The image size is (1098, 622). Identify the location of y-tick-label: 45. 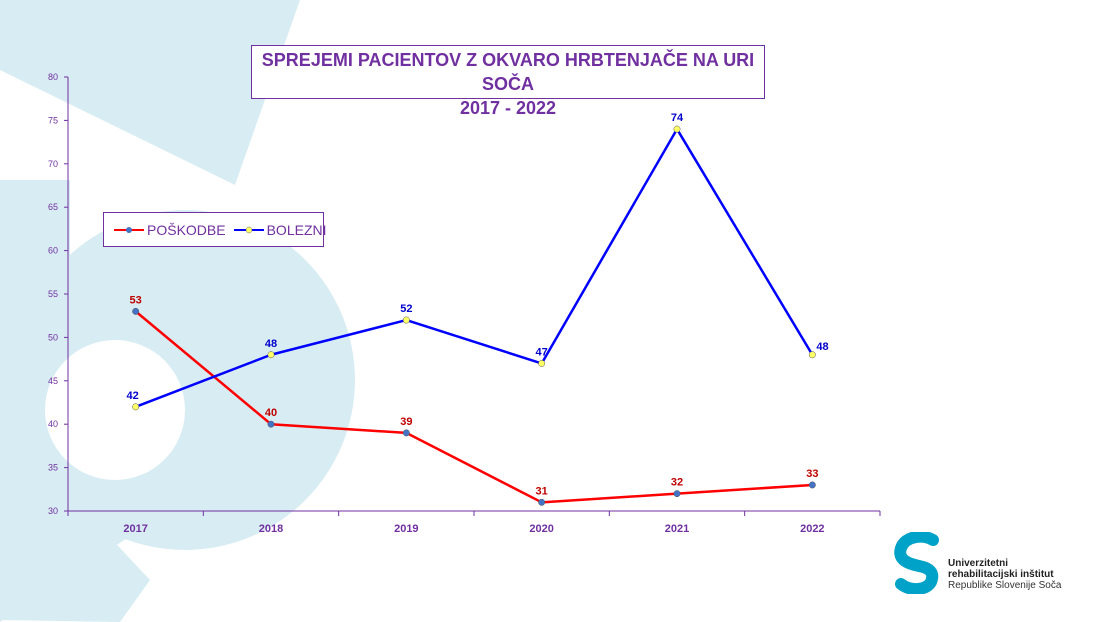
(53, 381).